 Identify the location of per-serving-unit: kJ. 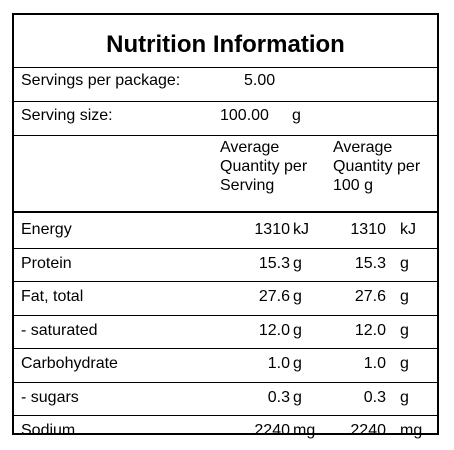
(301, 229).